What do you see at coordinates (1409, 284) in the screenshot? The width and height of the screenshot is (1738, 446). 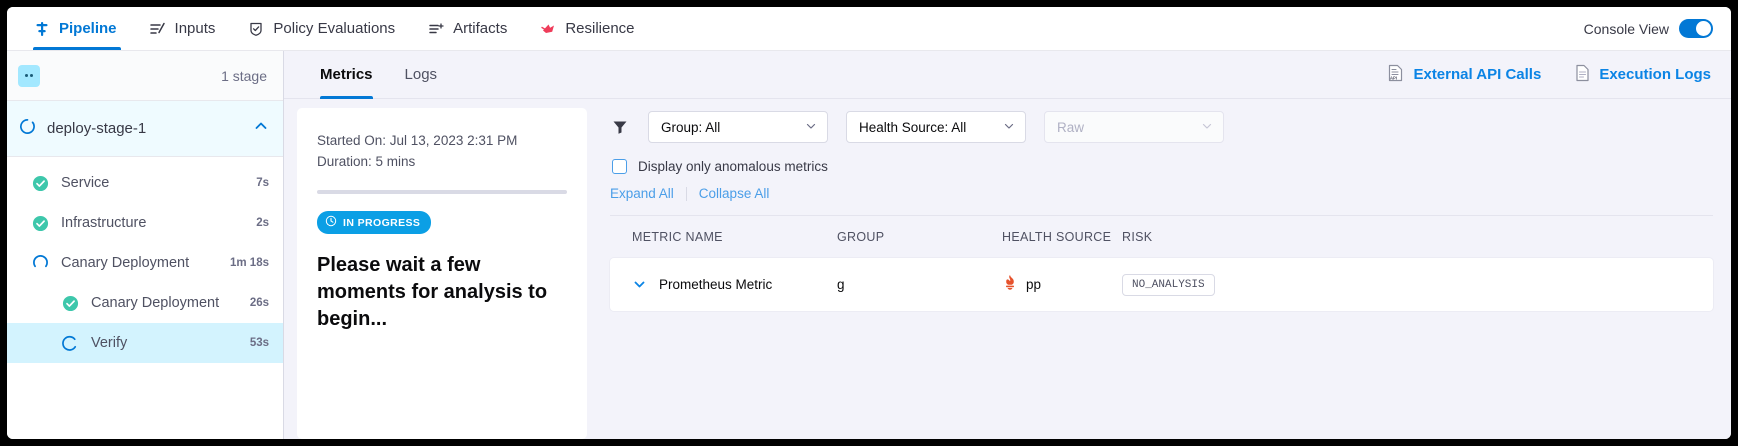 I see `risk-cell: NO_ANALYSIS` at bounding box center [1409, 284].